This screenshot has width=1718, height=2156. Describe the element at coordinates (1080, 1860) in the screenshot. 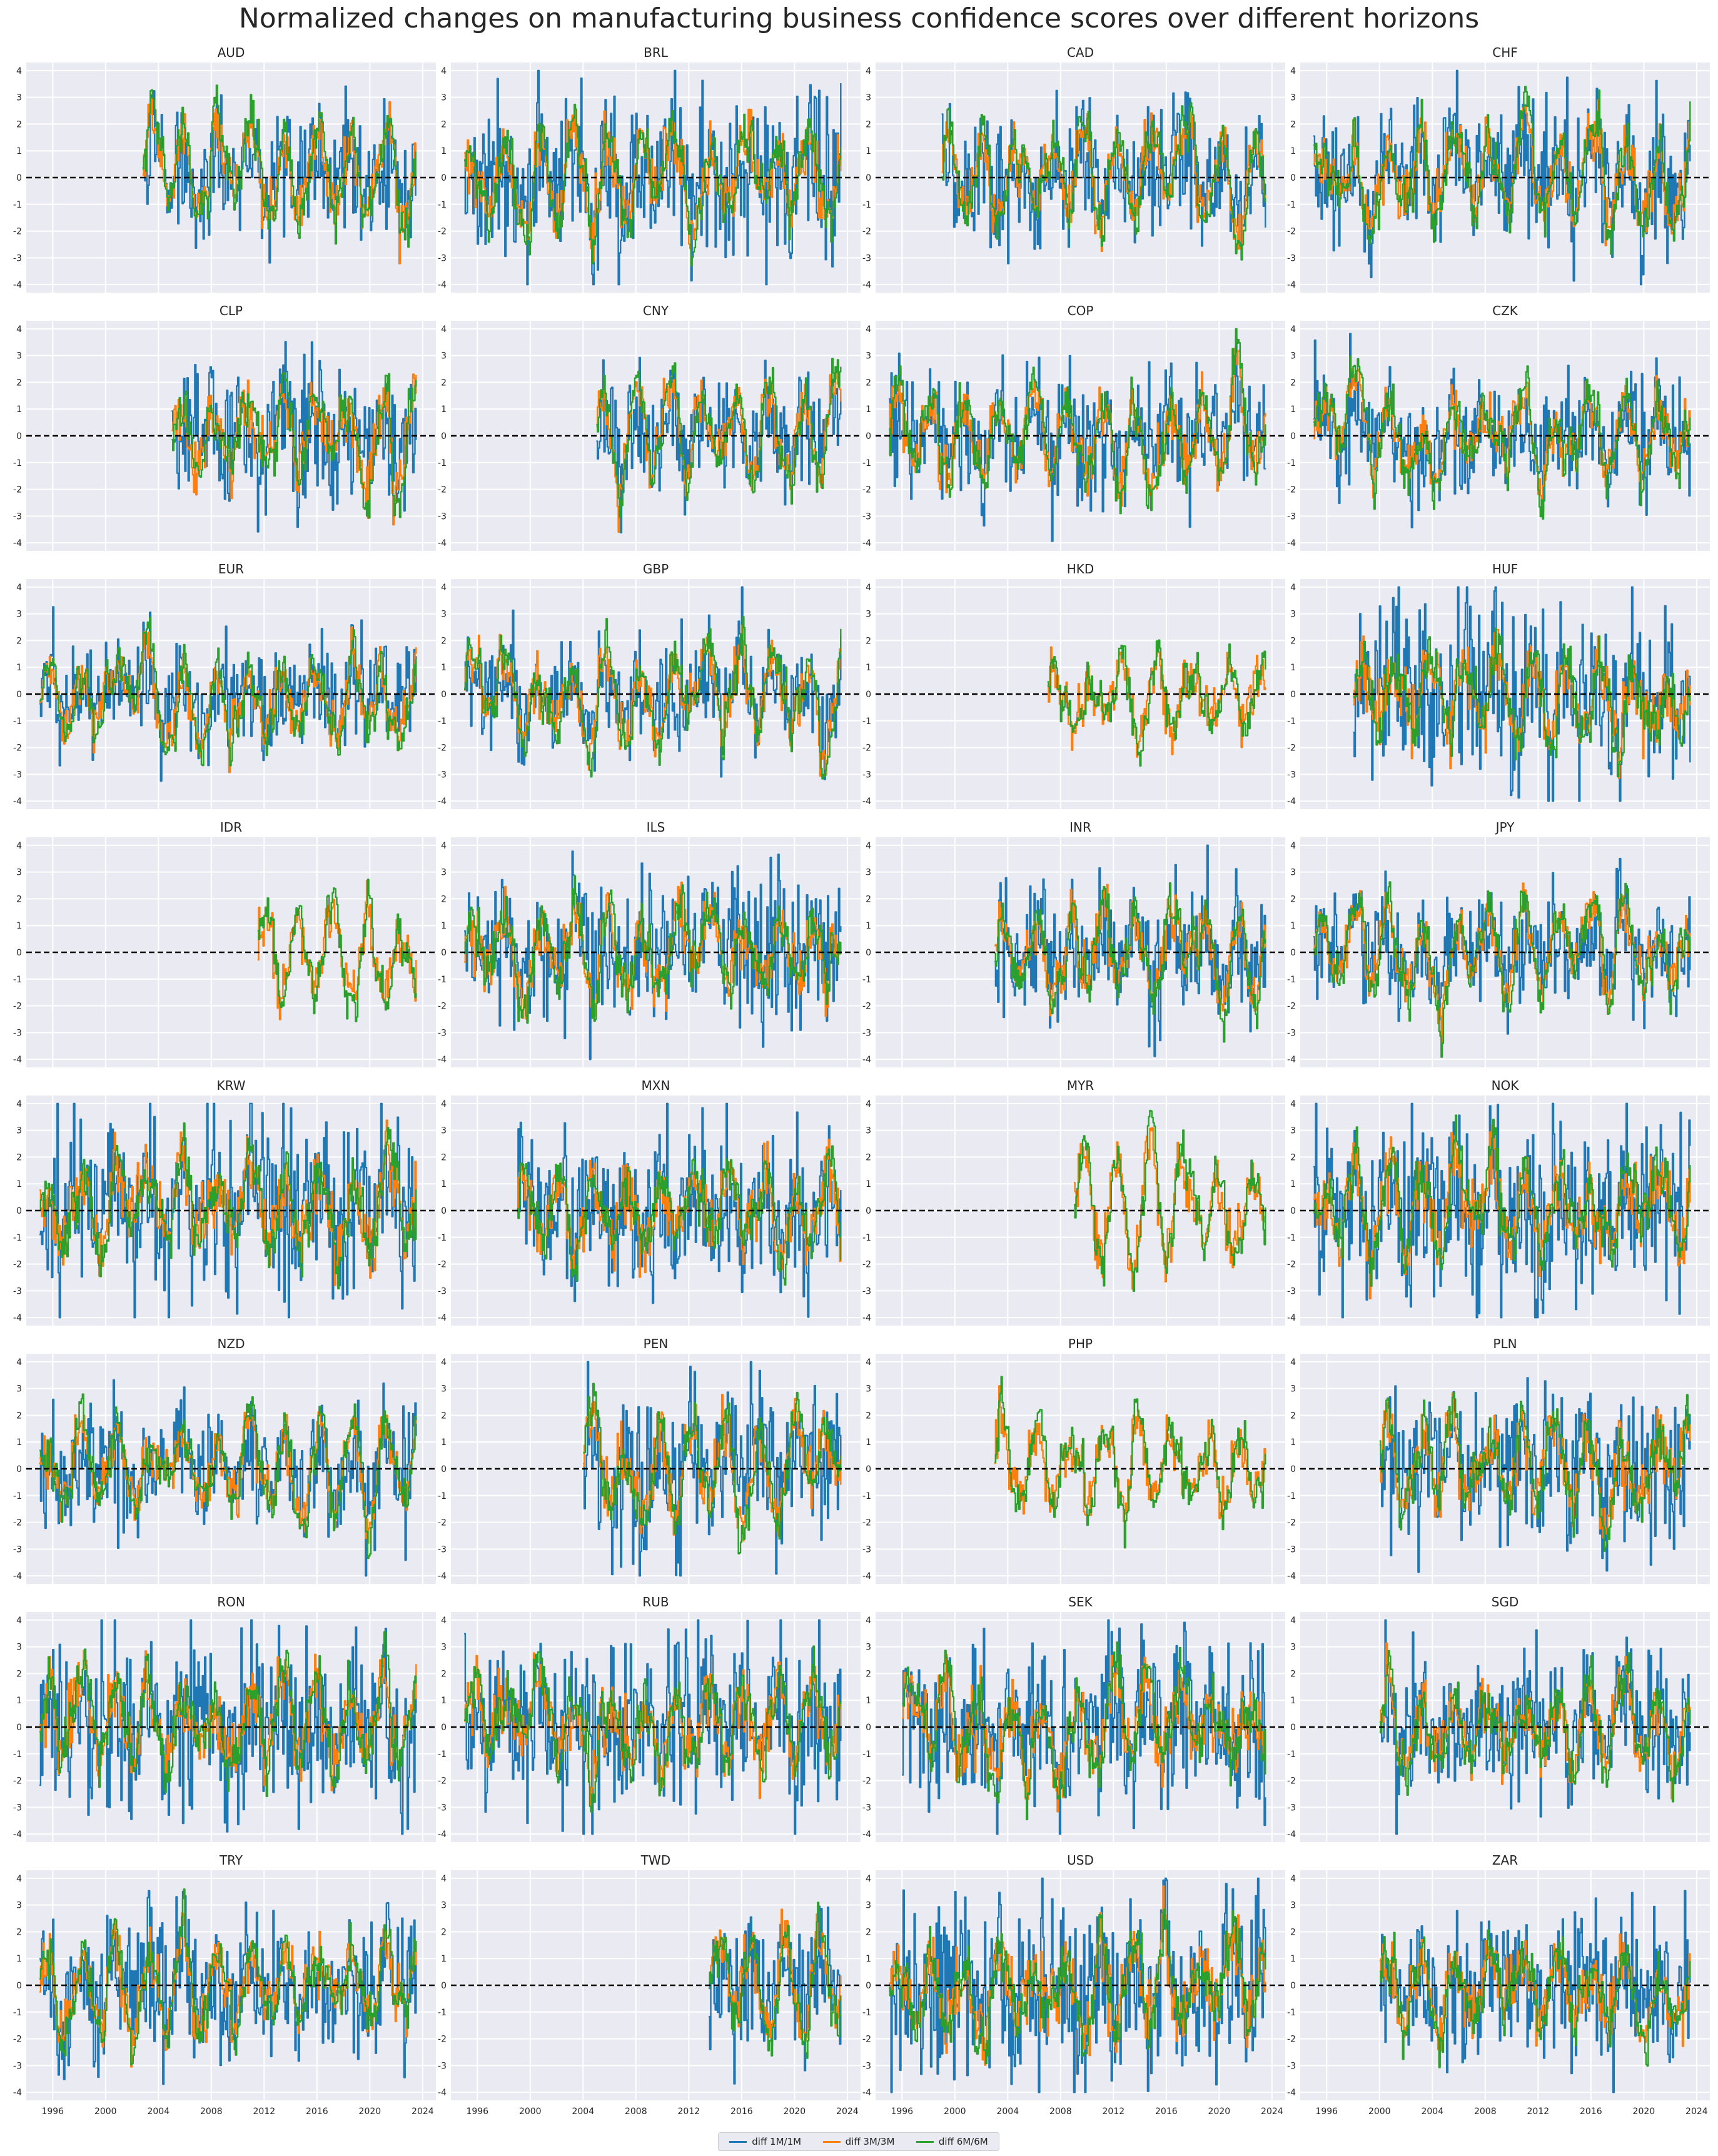

I see `panel-title: USD` at that location.